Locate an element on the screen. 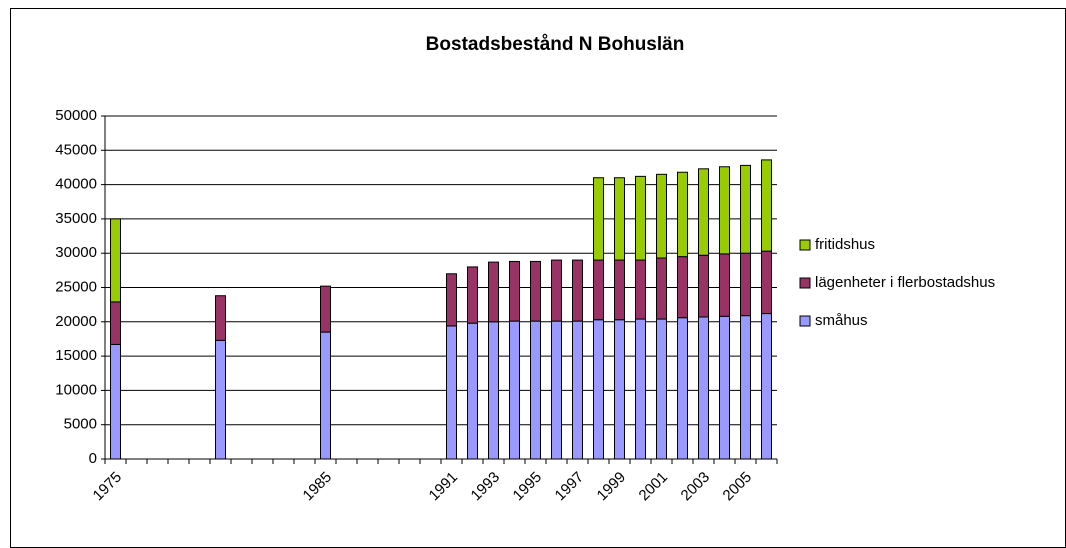 This screenshot has width=1066, height=548. y-tick-label: 40000 is located at coordinates (76, 184).